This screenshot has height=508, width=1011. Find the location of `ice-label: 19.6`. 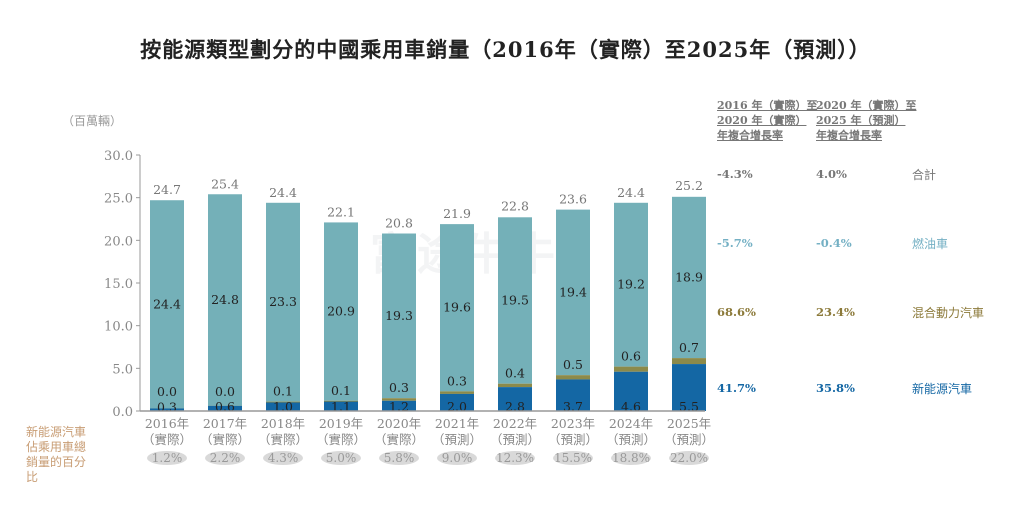

ice-label: 19.6 is located at coordinates (457, 307).